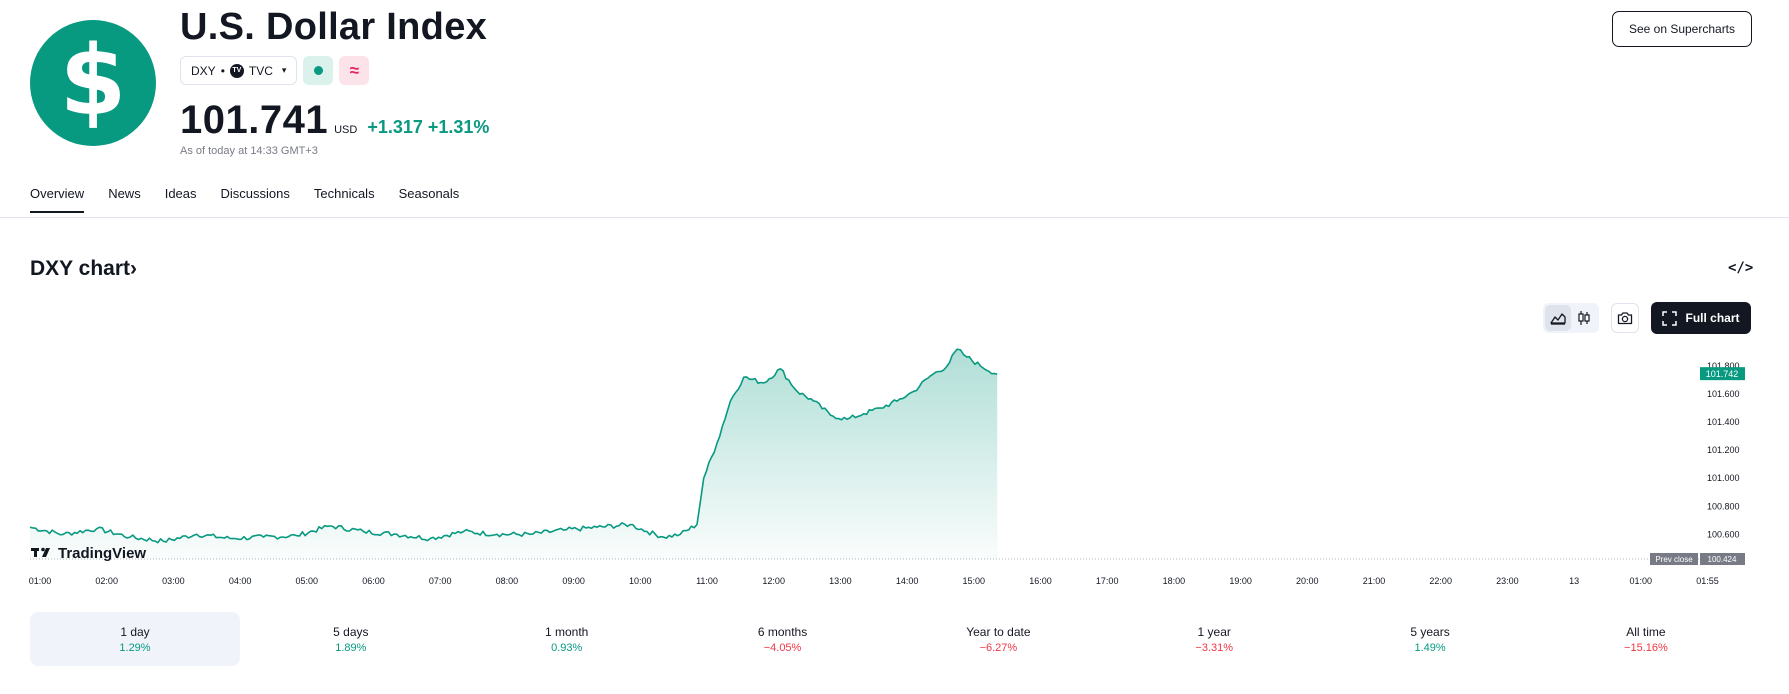 Image resolution: width=1789 pixels, height=694 pixels. I want to click on tab-technicals: Technicals, so click(344, 193).